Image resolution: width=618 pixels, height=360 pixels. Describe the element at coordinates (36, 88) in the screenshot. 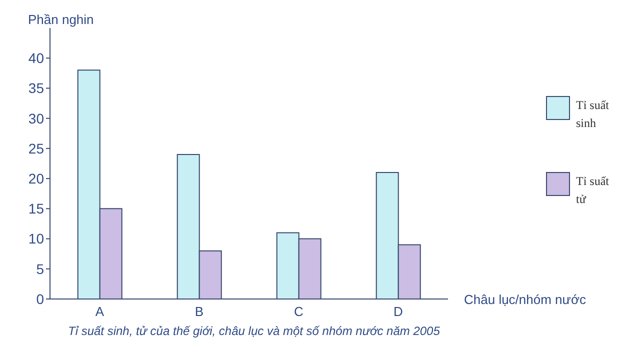

I see `y-tick-label: 35` at that location.